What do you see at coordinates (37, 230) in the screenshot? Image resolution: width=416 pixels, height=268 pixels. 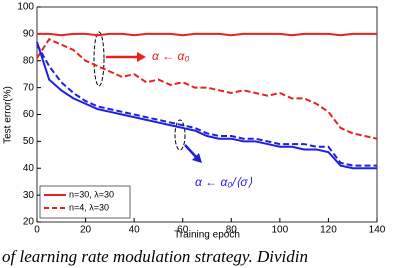 I see `x-tick-label: 0` at bounding box center [37, 230].